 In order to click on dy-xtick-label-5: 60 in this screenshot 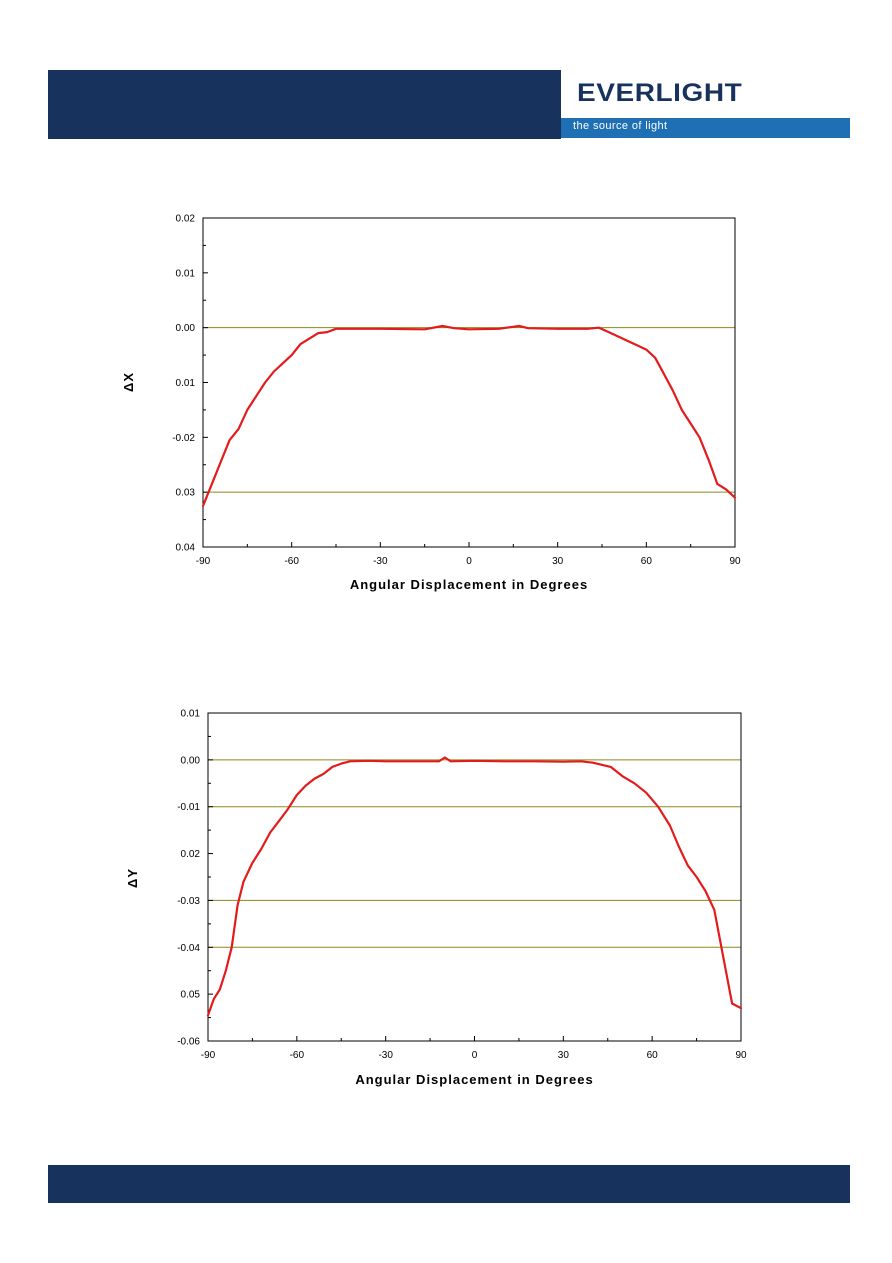, I will do `click(653, 1055)`.